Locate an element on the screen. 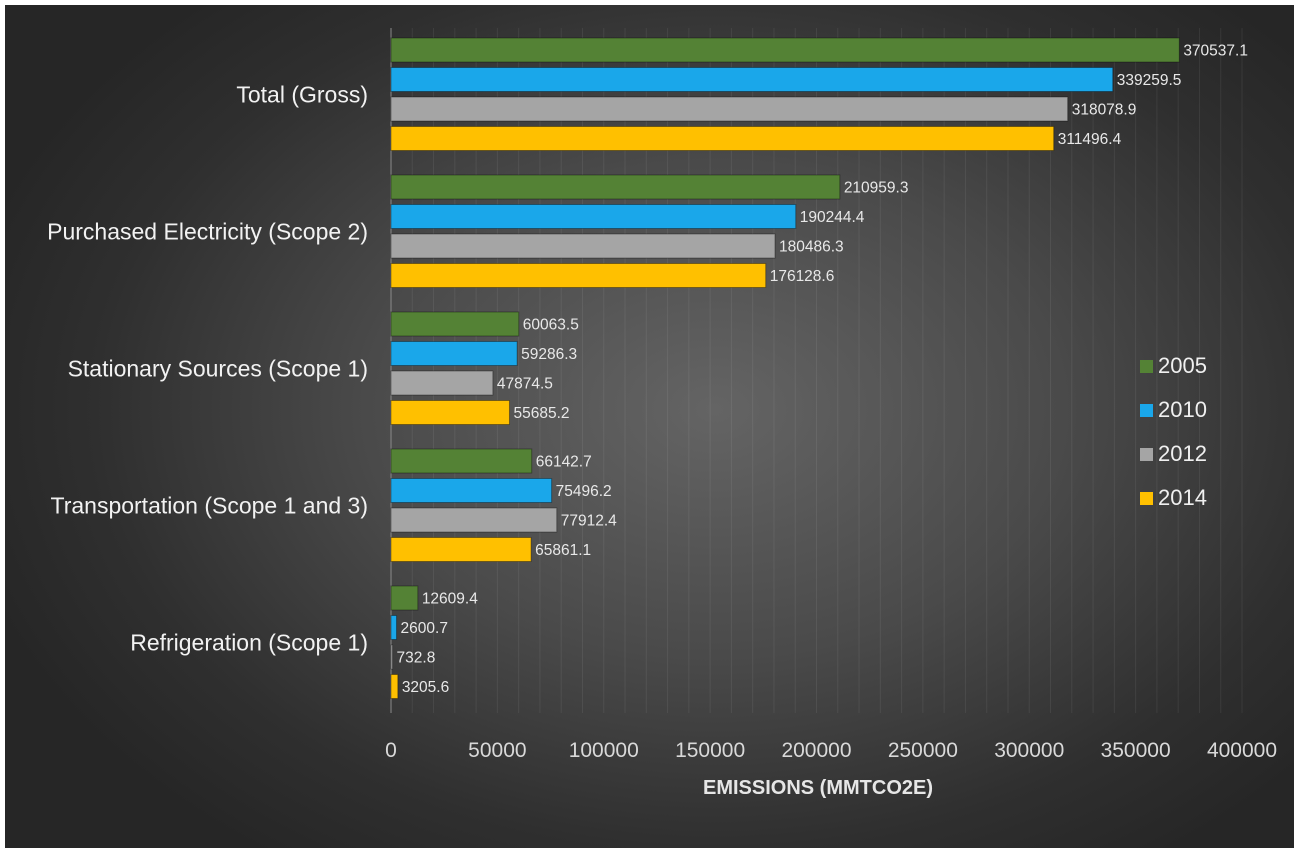  data-label: 176128.6 is located at coordinates (802, 276).